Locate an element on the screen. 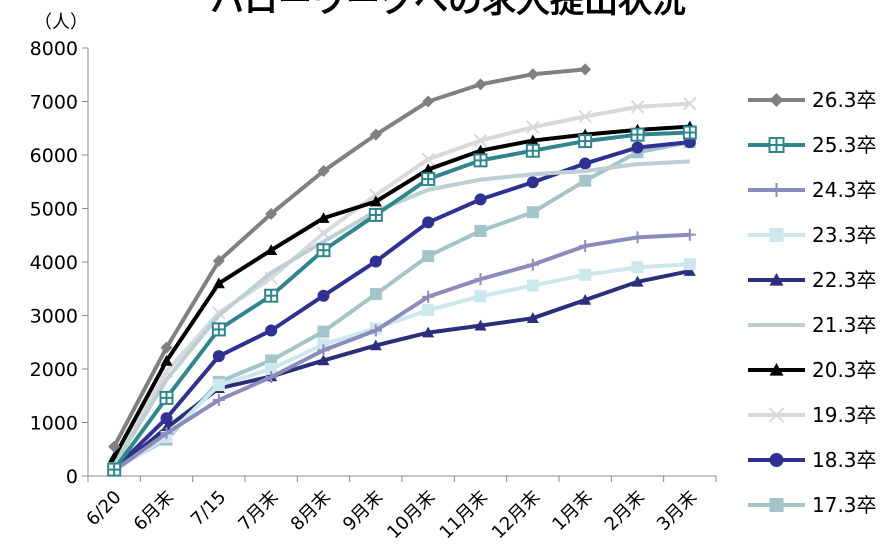 The image size is (893, 558). legend-label: 17.3卒 is located at coordinates (844, 505).